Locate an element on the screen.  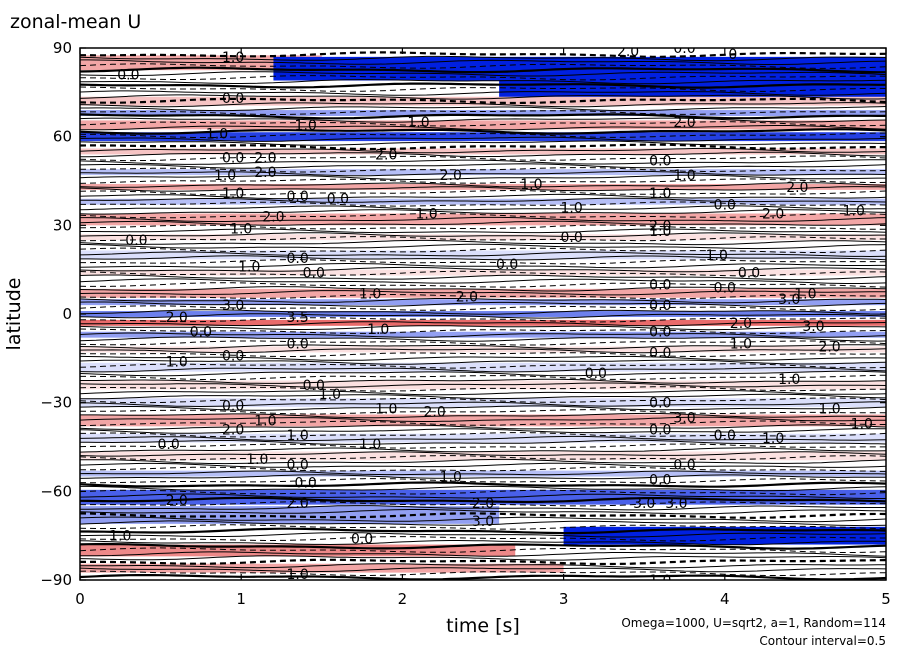
contour-label-42: 1.0 is located at coordinates (370, 294).